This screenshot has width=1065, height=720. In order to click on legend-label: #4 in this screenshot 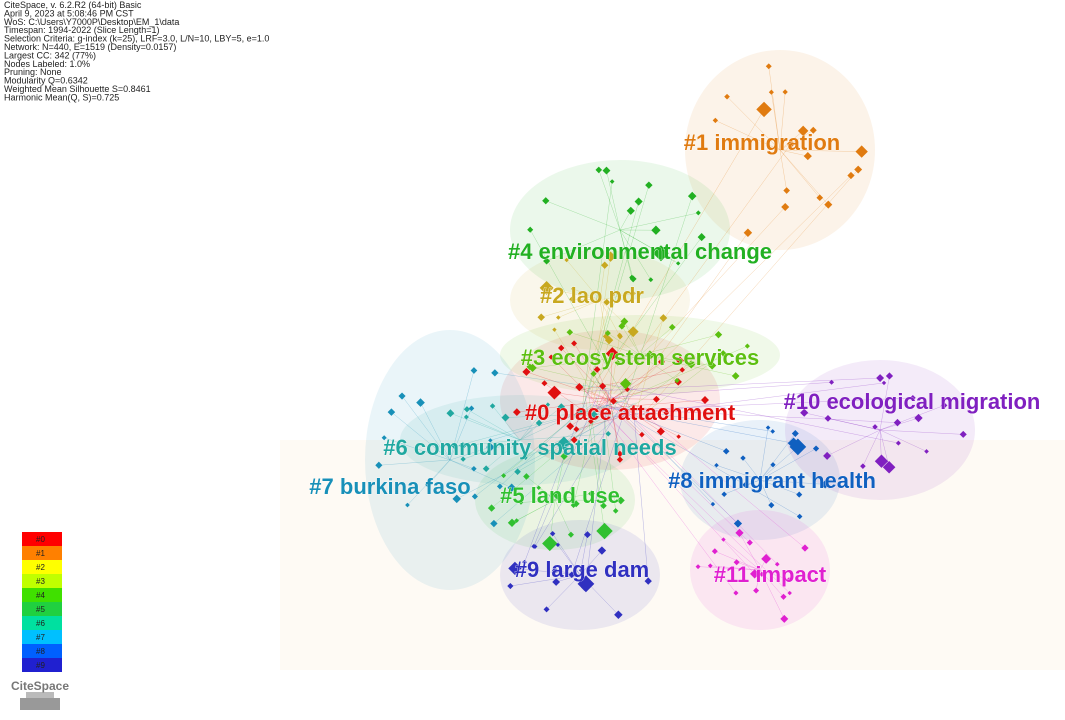, I will do `click(40, 595)`.